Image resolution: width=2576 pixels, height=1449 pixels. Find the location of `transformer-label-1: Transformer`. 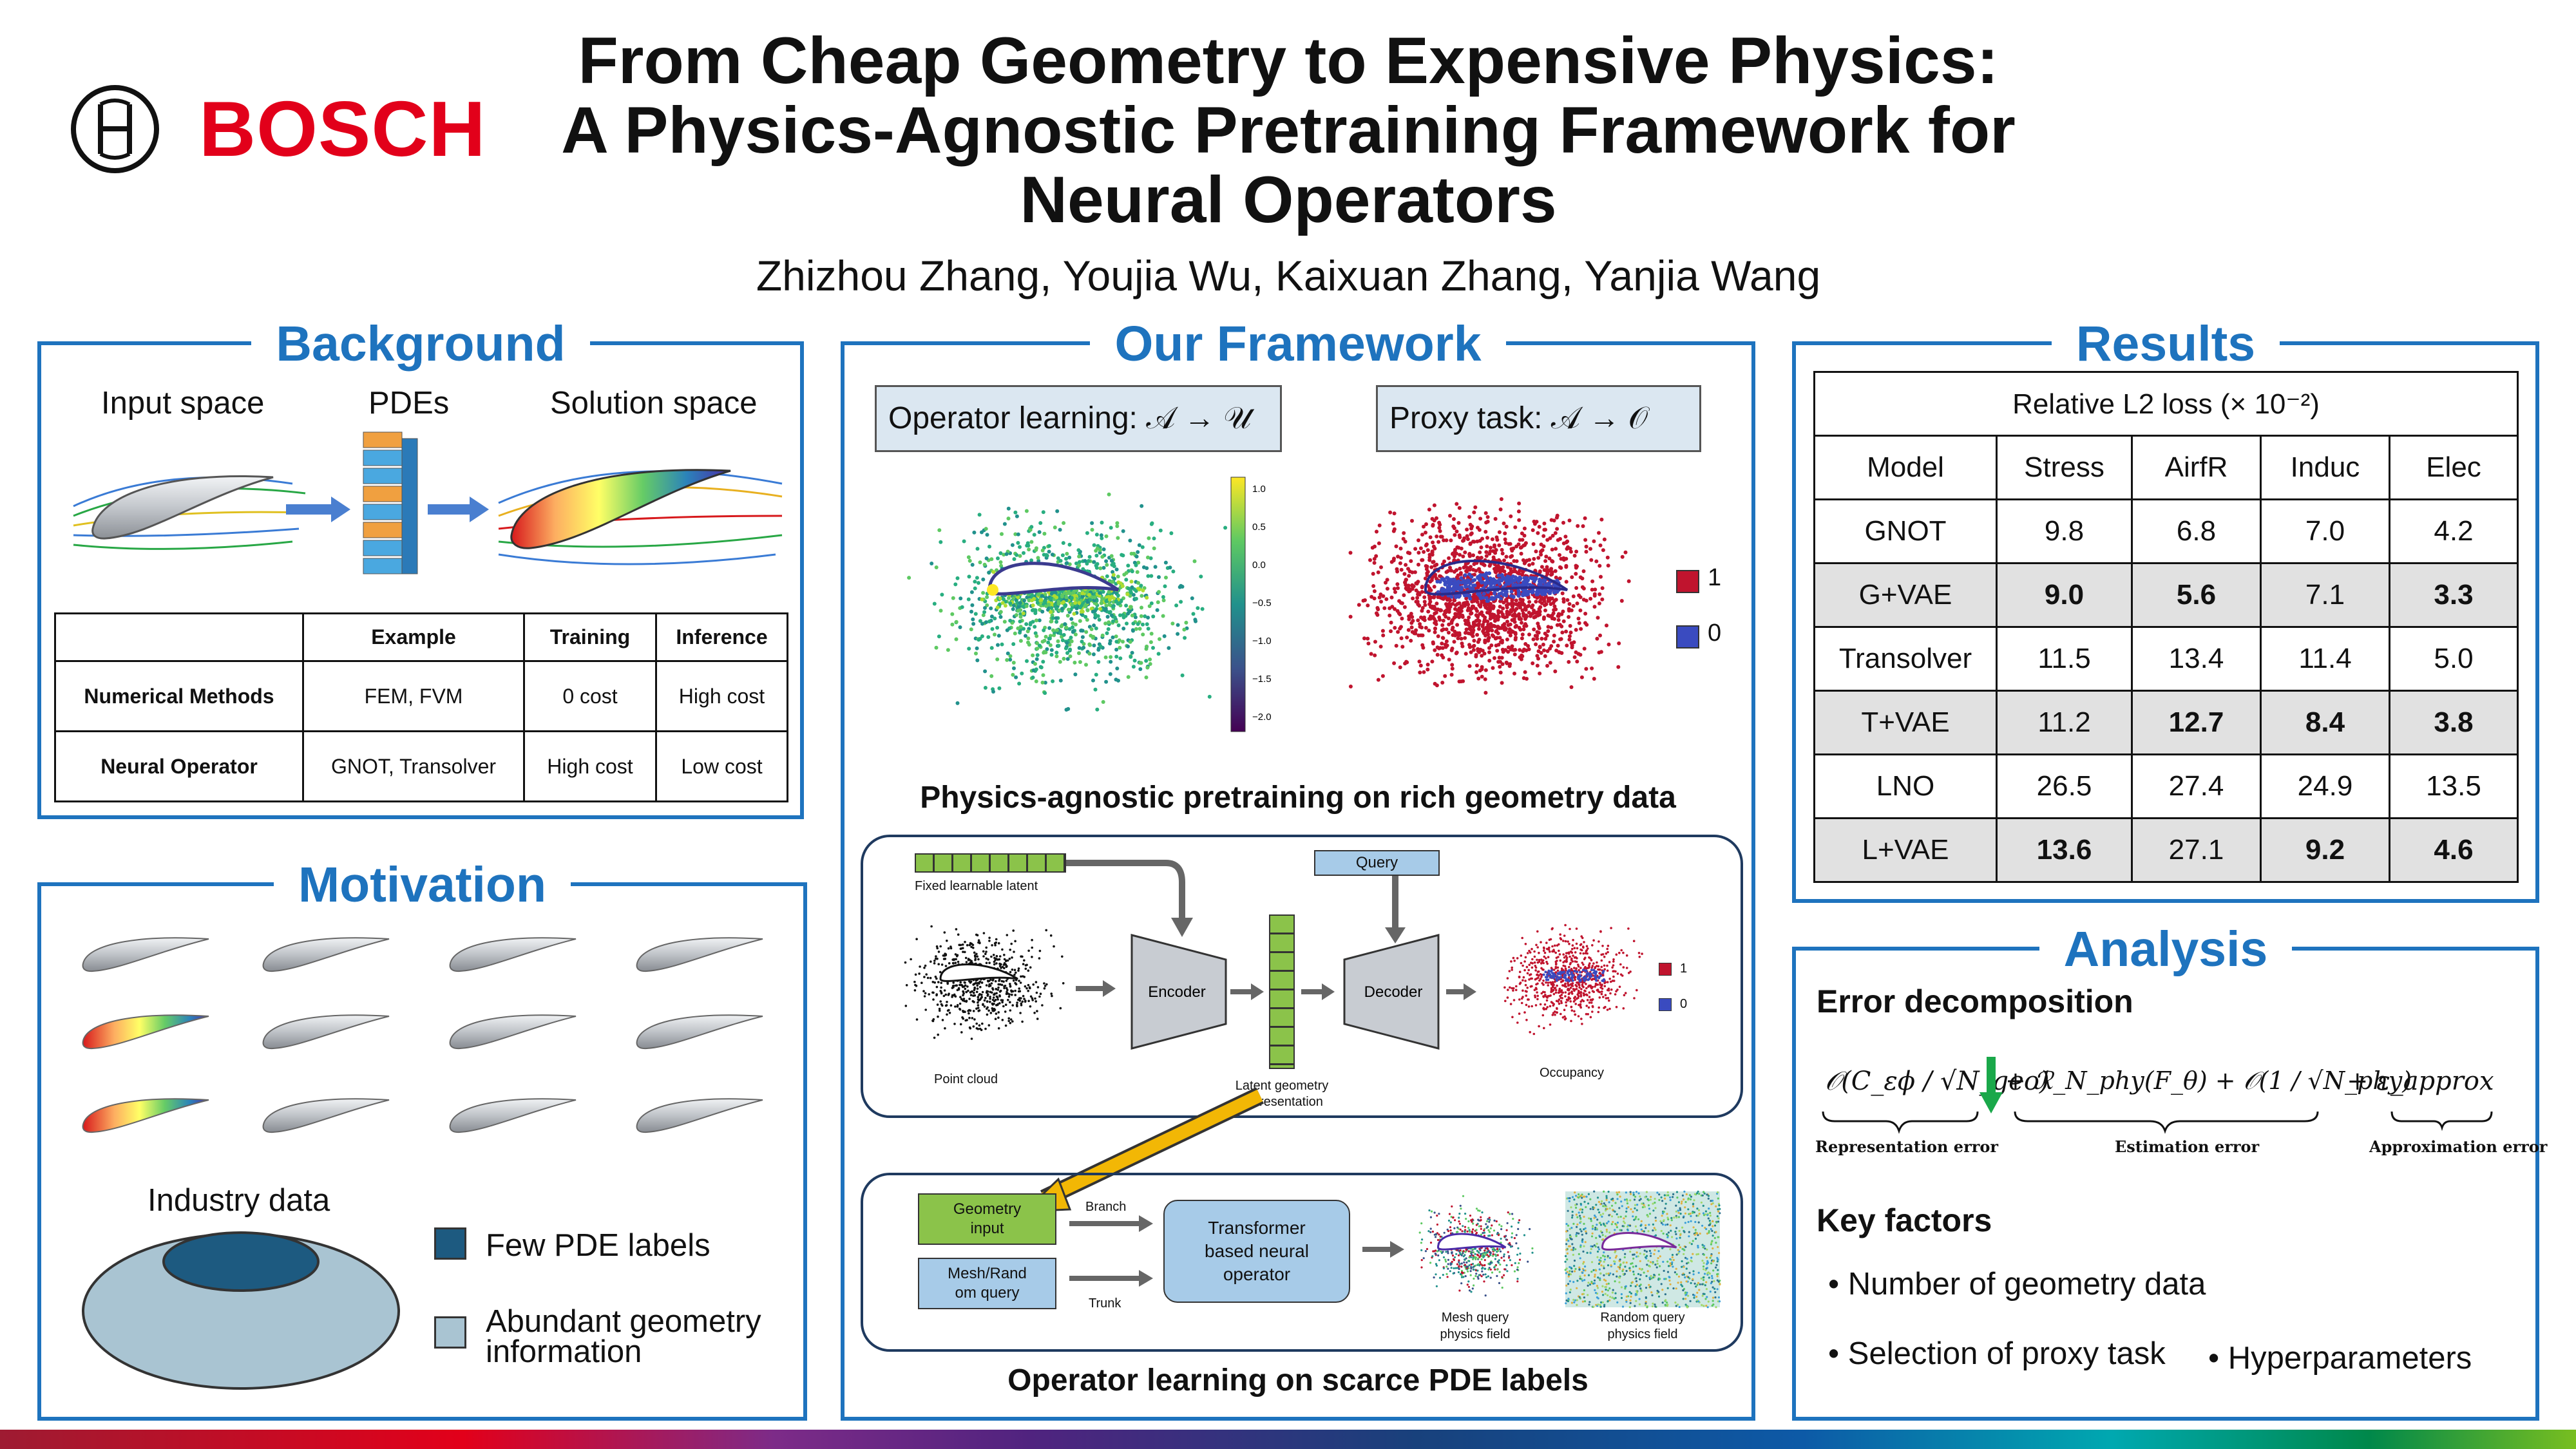

transformer-label-1: Transformer is located at coordinates (1257, 1228).